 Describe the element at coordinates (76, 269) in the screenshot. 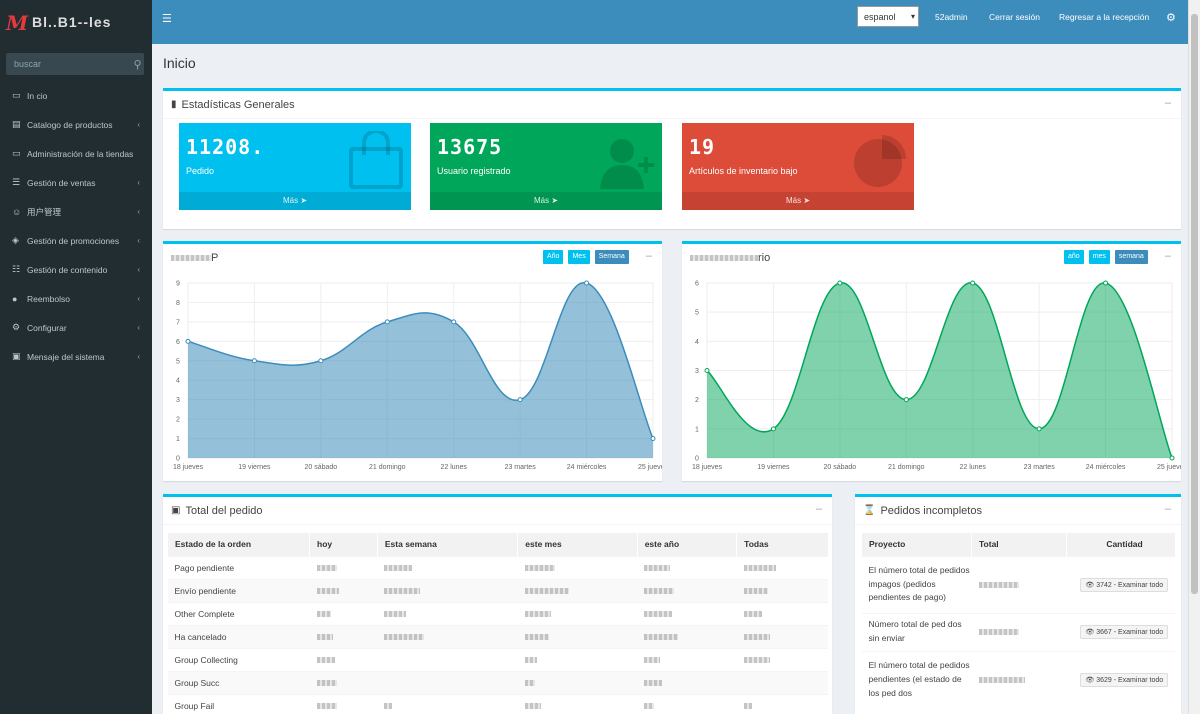

I see `sidebar-item-6: ☷ Gestión de contenido ‹` at that location.